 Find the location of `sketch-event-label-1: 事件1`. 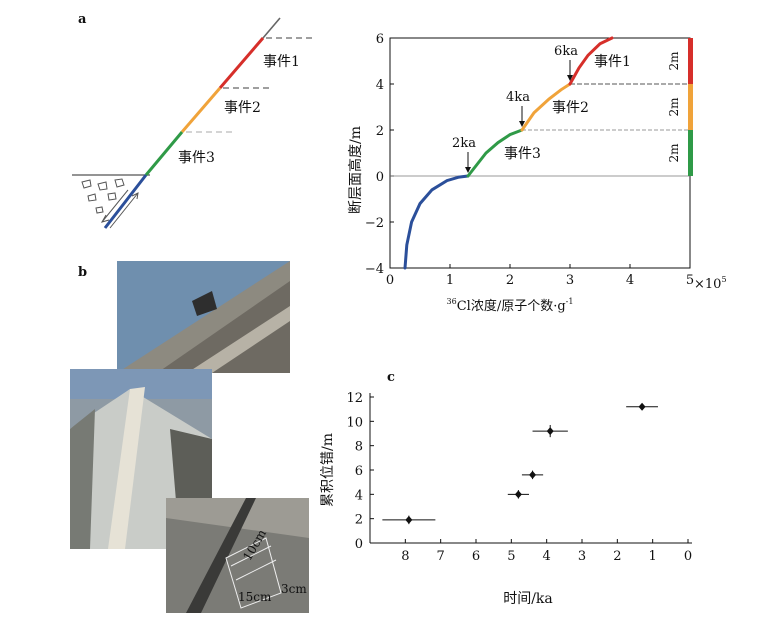

sketch-event-label-1: 事件1 is located at coordinates (281, 62).